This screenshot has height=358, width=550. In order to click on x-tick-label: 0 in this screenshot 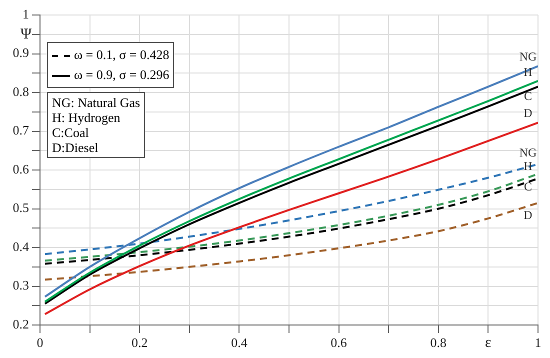, I will do `click(40, 342)`.